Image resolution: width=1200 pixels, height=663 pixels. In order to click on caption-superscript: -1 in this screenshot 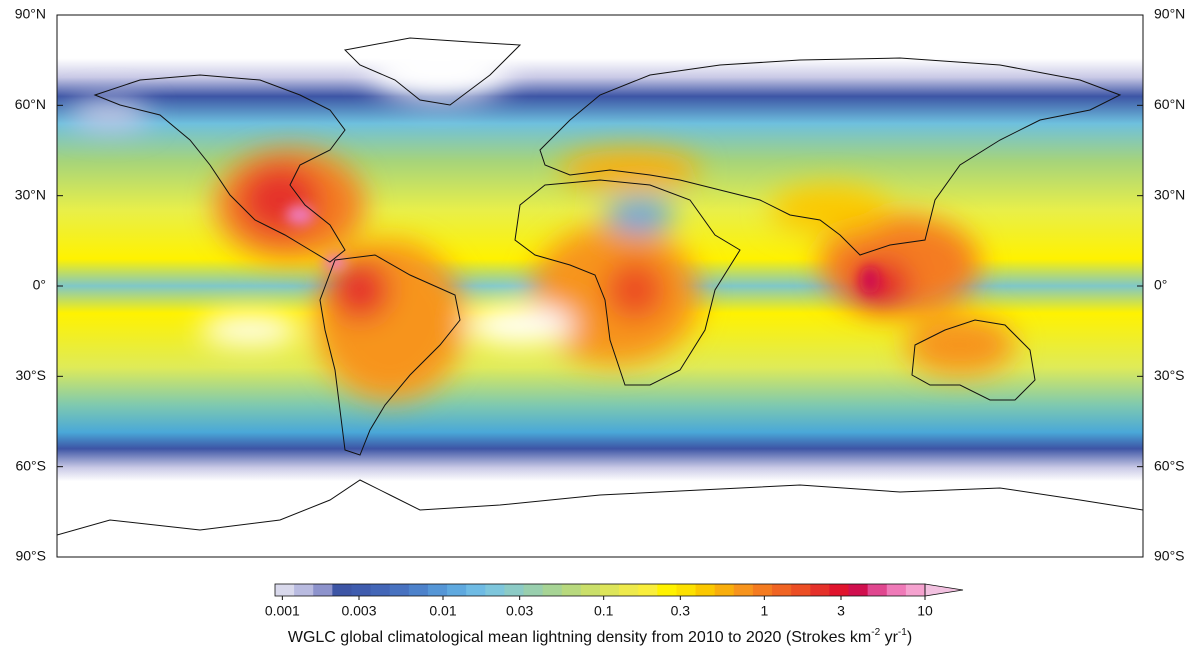, I will do `click(902, 632)`.